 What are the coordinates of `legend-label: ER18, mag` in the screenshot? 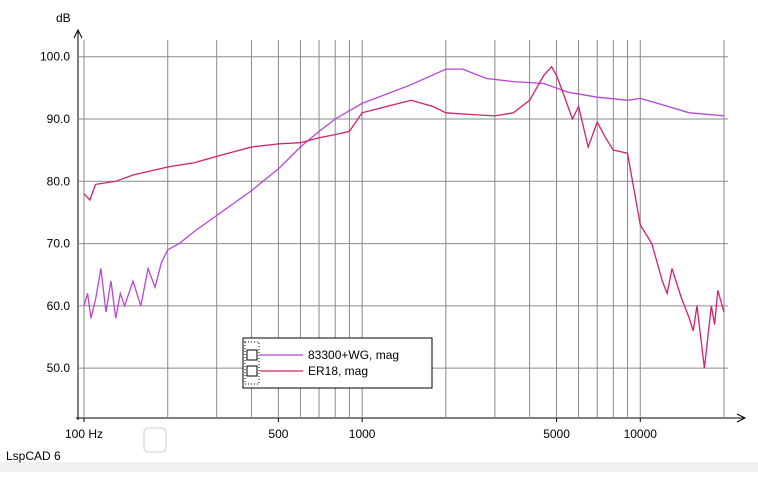 It's located at (338, 371).